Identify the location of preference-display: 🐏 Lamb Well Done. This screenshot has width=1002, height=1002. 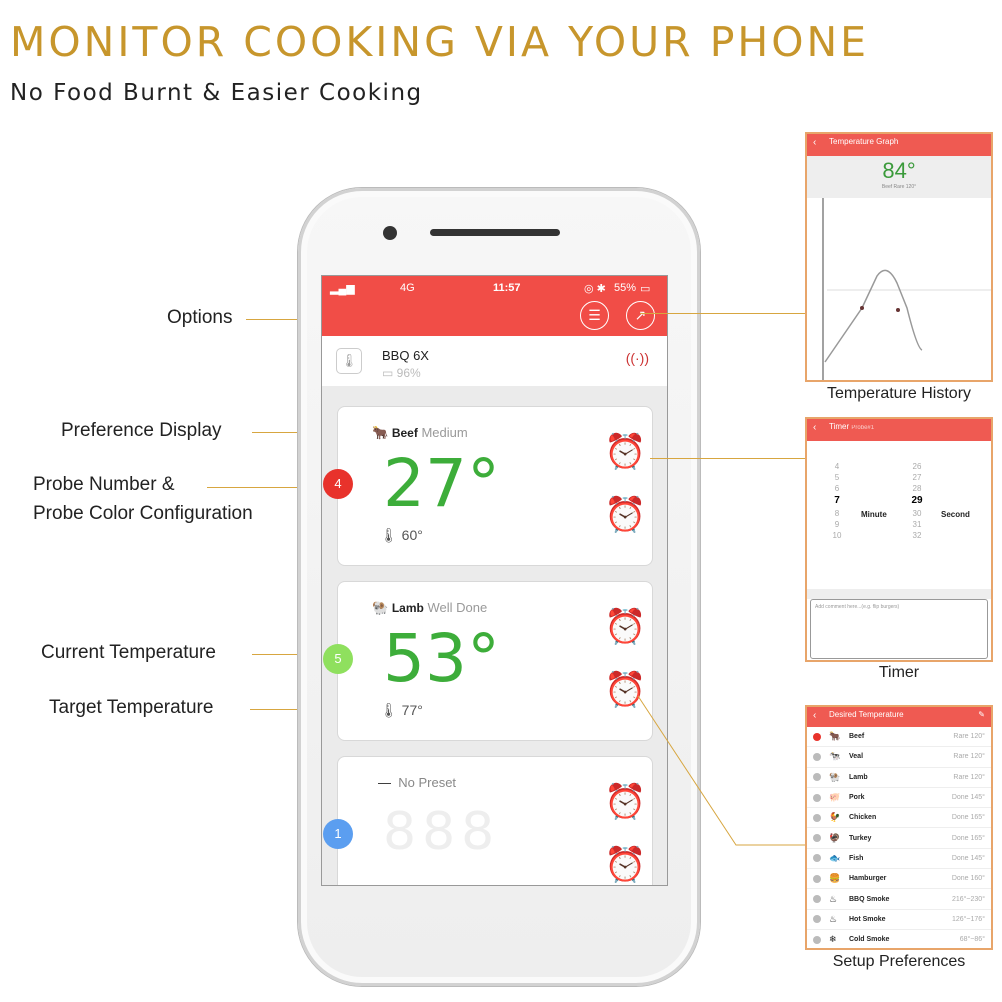
(429, 608).